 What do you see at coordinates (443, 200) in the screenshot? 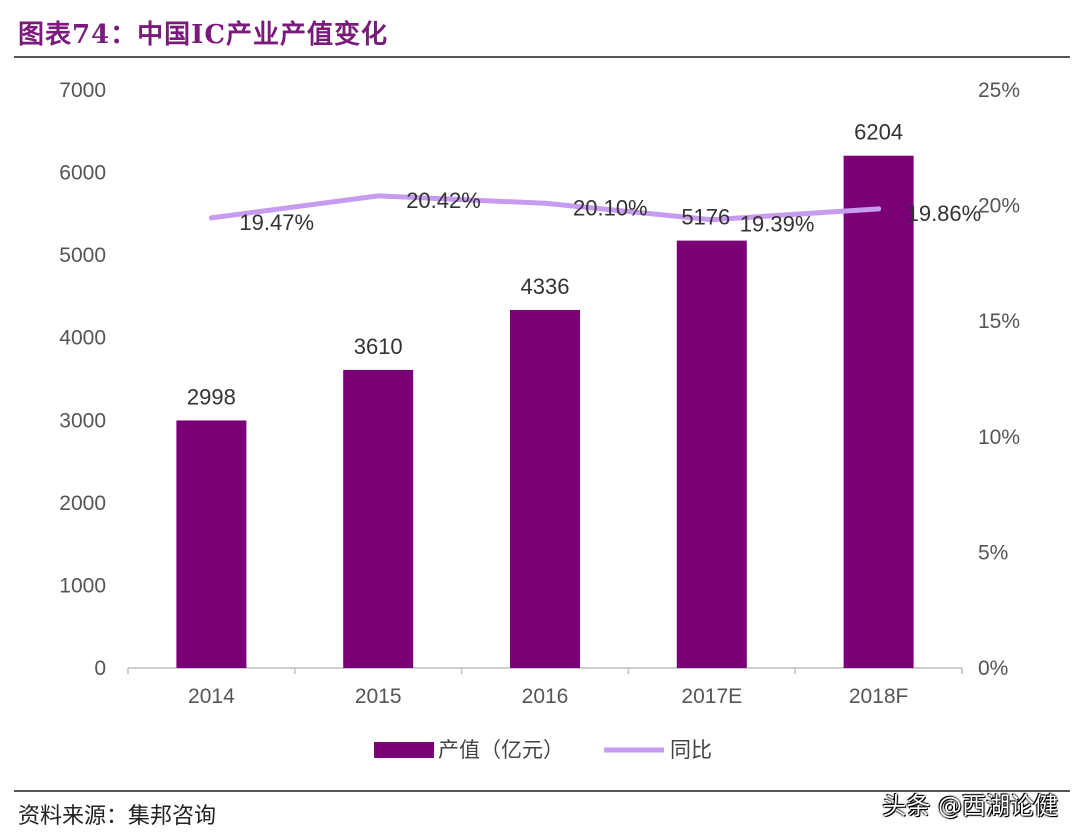
I see `yoy-data-label: 20.42%` at bounding box center [443, 200].